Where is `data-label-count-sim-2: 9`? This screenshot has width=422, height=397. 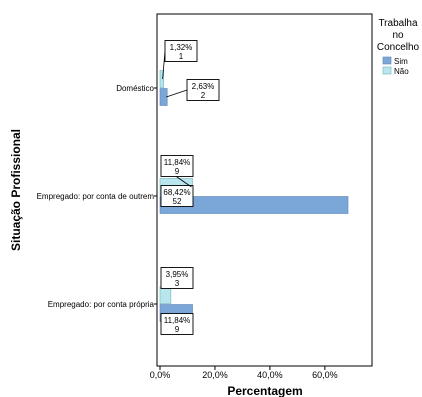
data-label-count-sim-2: 9 is located at coordinates (177, 329).